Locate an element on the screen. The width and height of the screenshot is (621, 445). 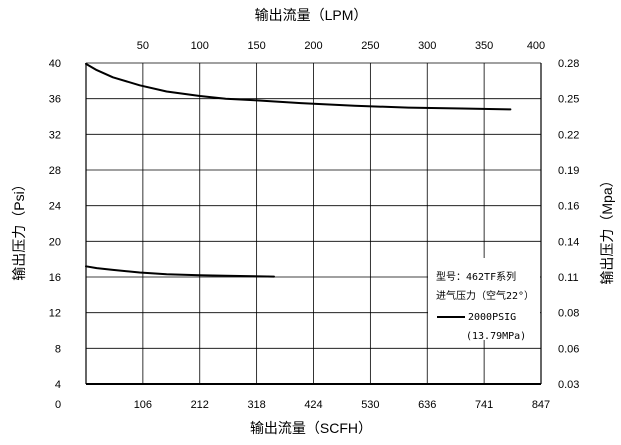
x-bottom-tick-label: 847 is located at coordinates (541, 405).